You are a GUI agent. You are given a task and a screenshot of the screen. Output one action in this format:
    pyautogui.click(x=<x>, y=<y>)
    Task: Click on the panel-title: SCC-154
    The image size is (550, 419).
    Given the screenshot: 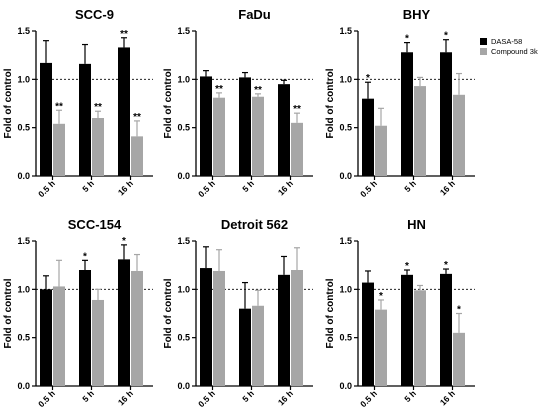 What is the action you would take?
    pyautogui.click(x=95, y=224)
    